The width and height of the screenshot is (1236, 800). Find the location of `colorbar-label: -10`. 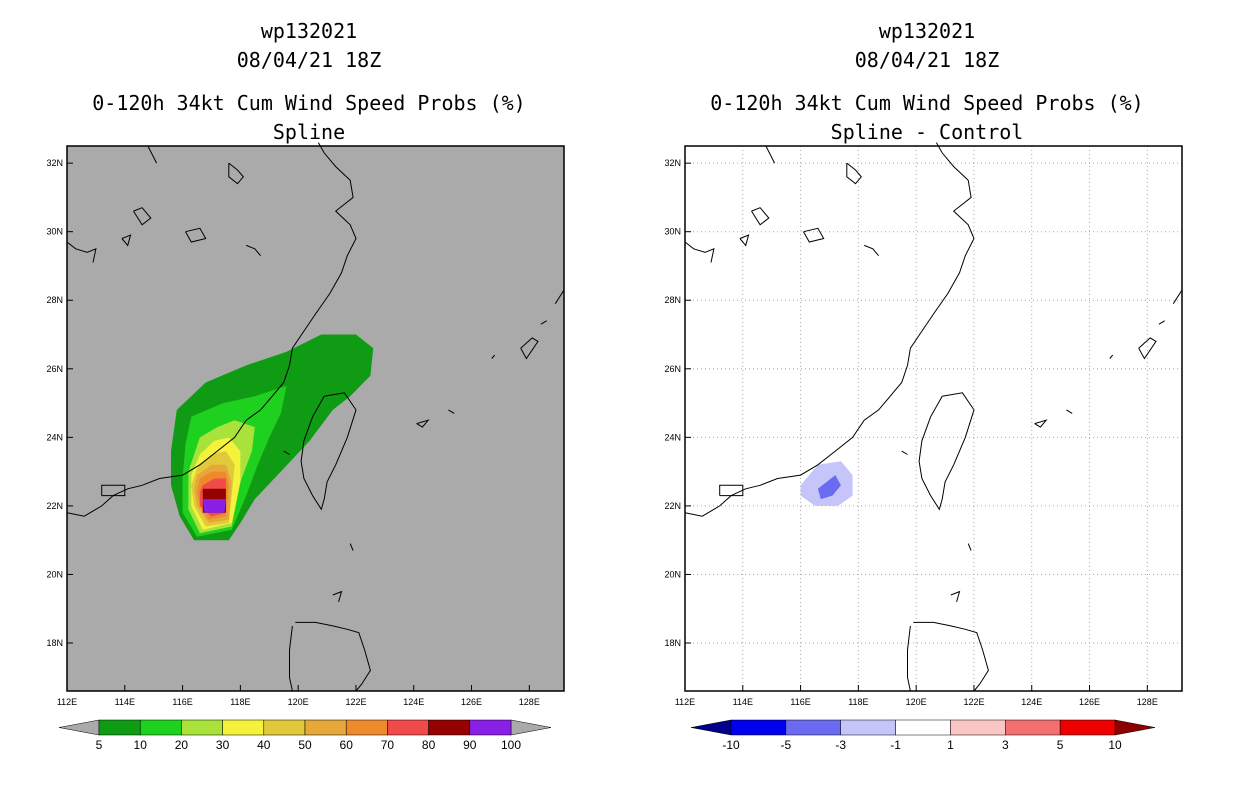

colorbar-label: -10 is located at coordinates (731, 745).